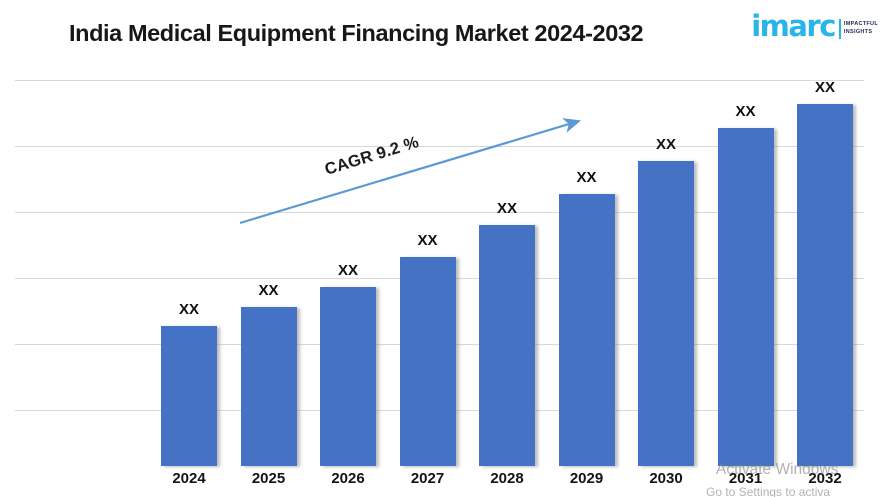  I want to click on logo-tagline: IMPACTFUL INSIGHTS, so click(861, 29).